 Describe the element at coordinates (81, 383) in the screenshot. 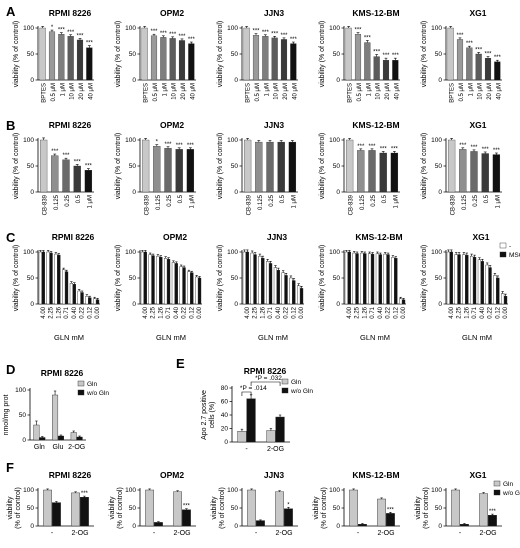

I see `legend-swatch` at that location.